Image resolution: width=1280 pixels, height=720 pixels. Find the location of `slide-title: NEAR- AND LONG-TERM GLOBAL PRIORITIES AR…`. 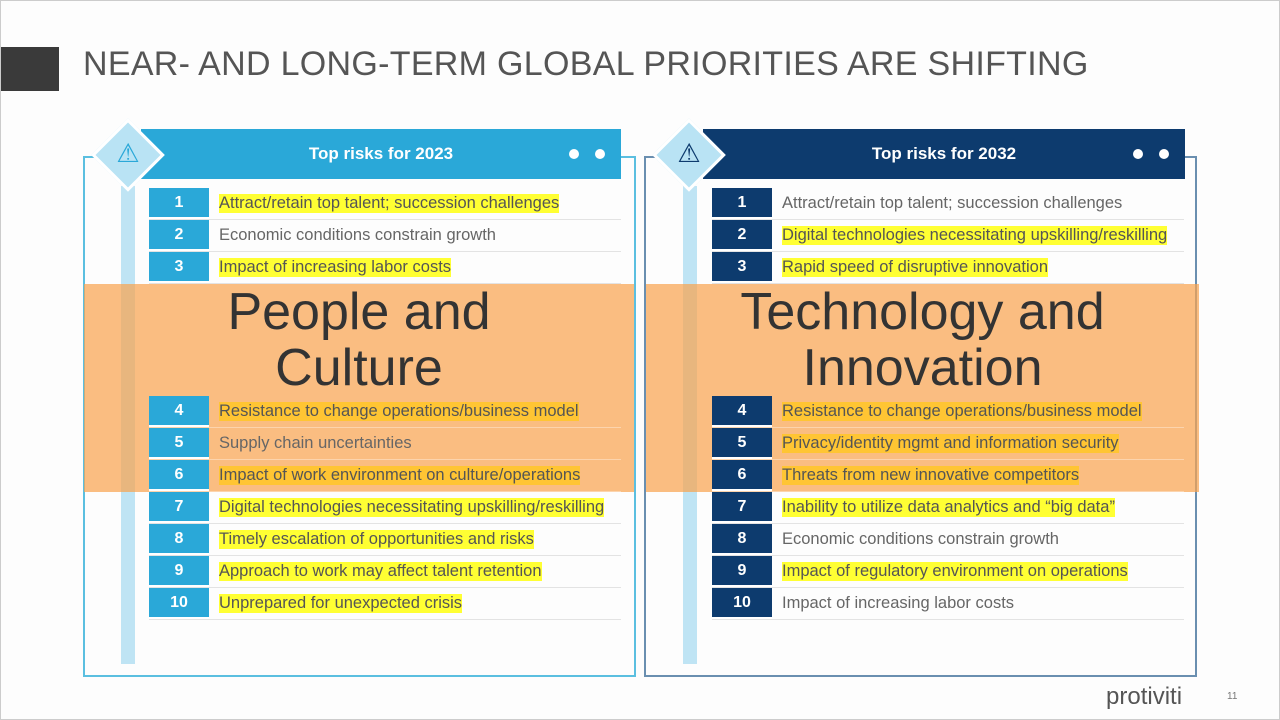

slide-title: NEAR- AND LONG-TERM GLOBAL PRIORITIES AR… is located at coordinates (586, 64).